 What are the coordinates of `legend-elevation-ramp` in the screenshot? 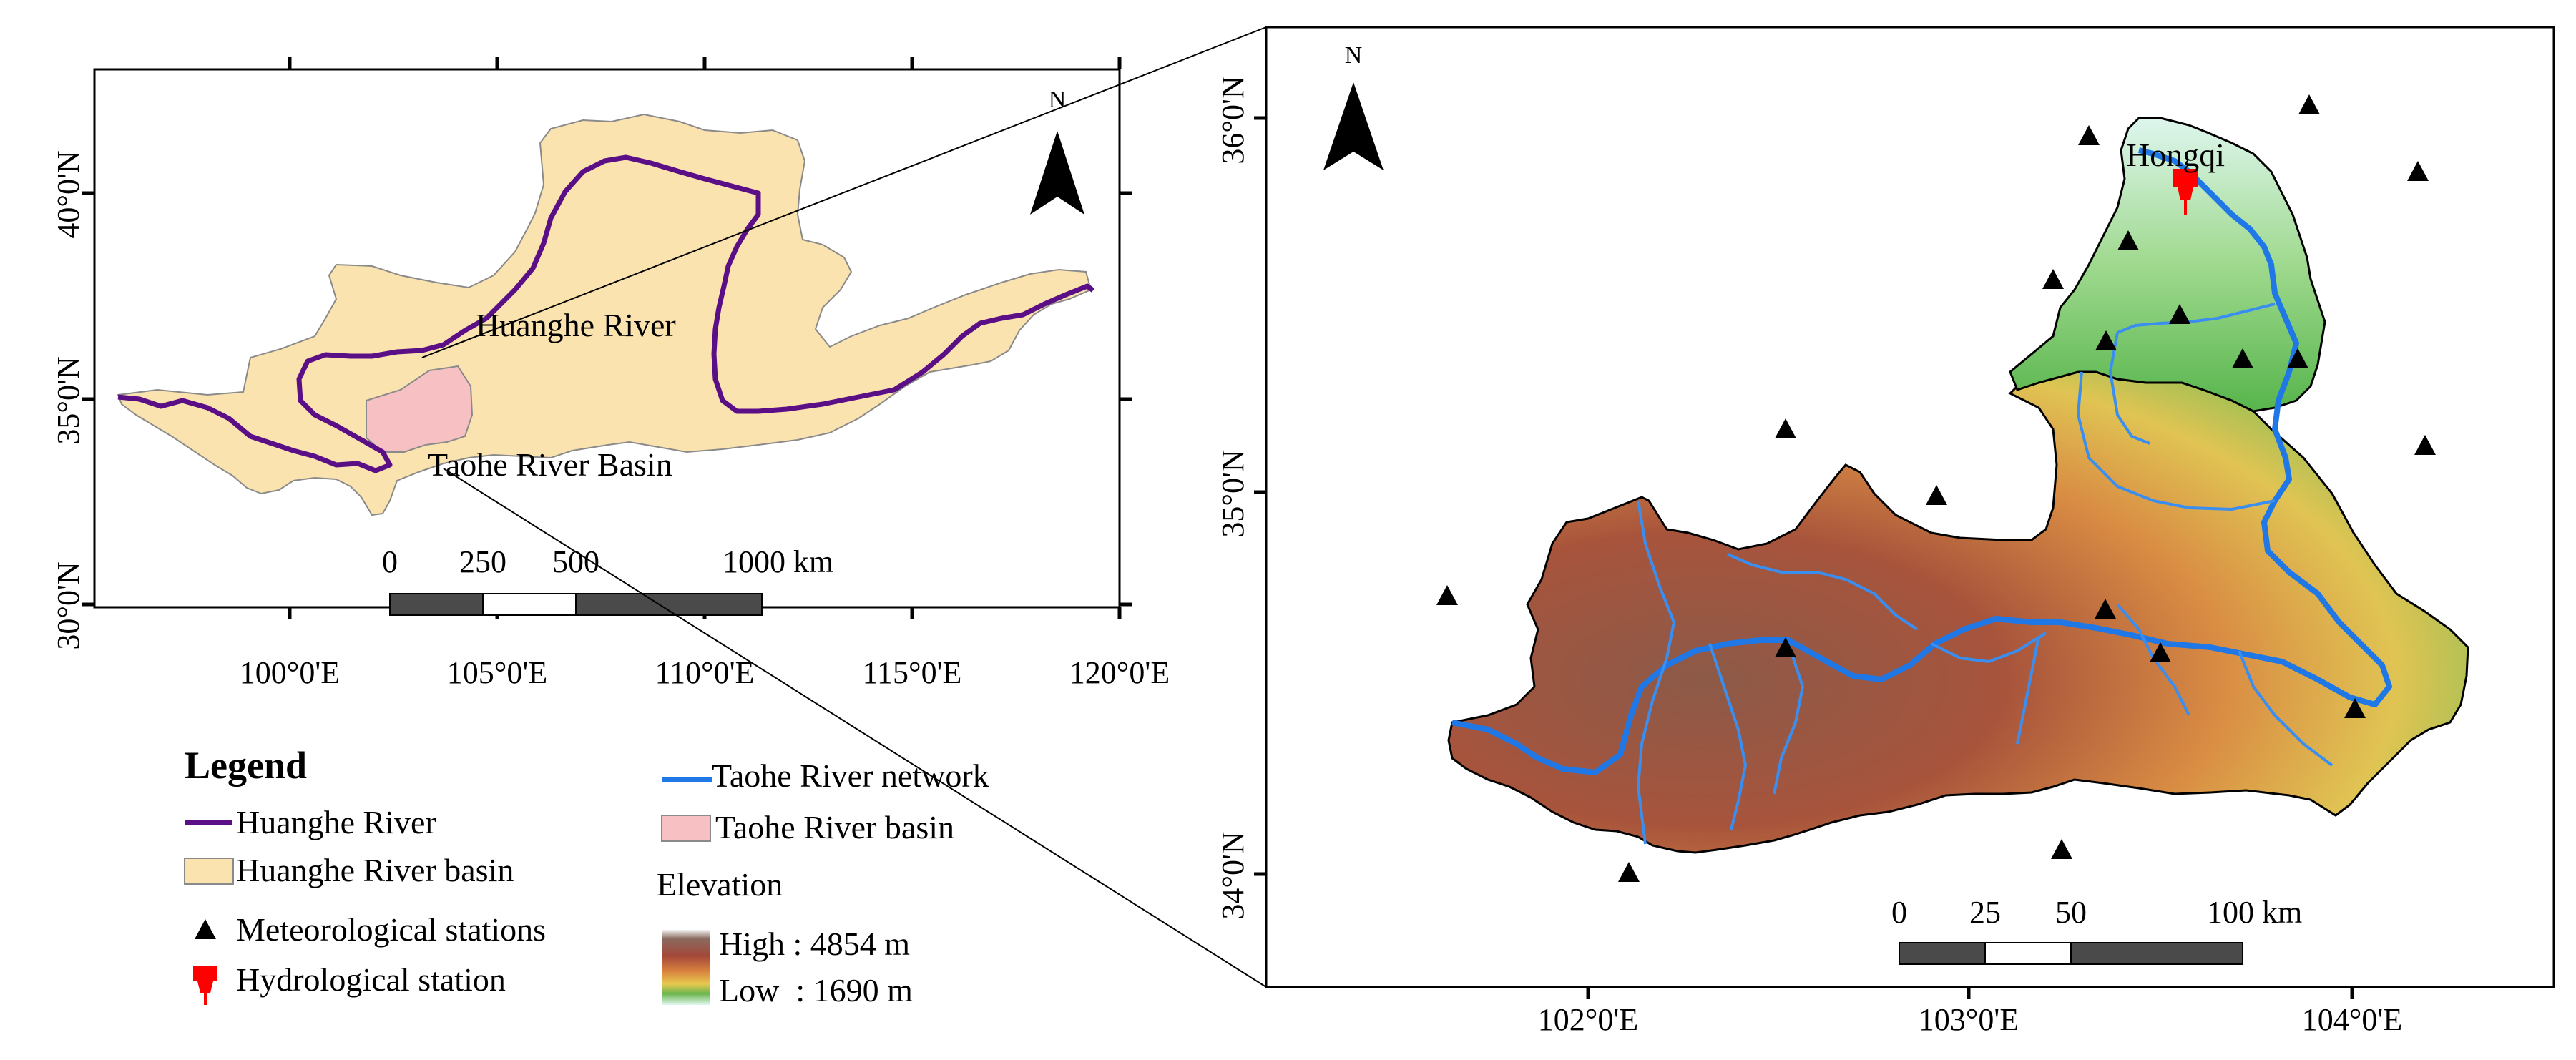 It's located at (686, 967).